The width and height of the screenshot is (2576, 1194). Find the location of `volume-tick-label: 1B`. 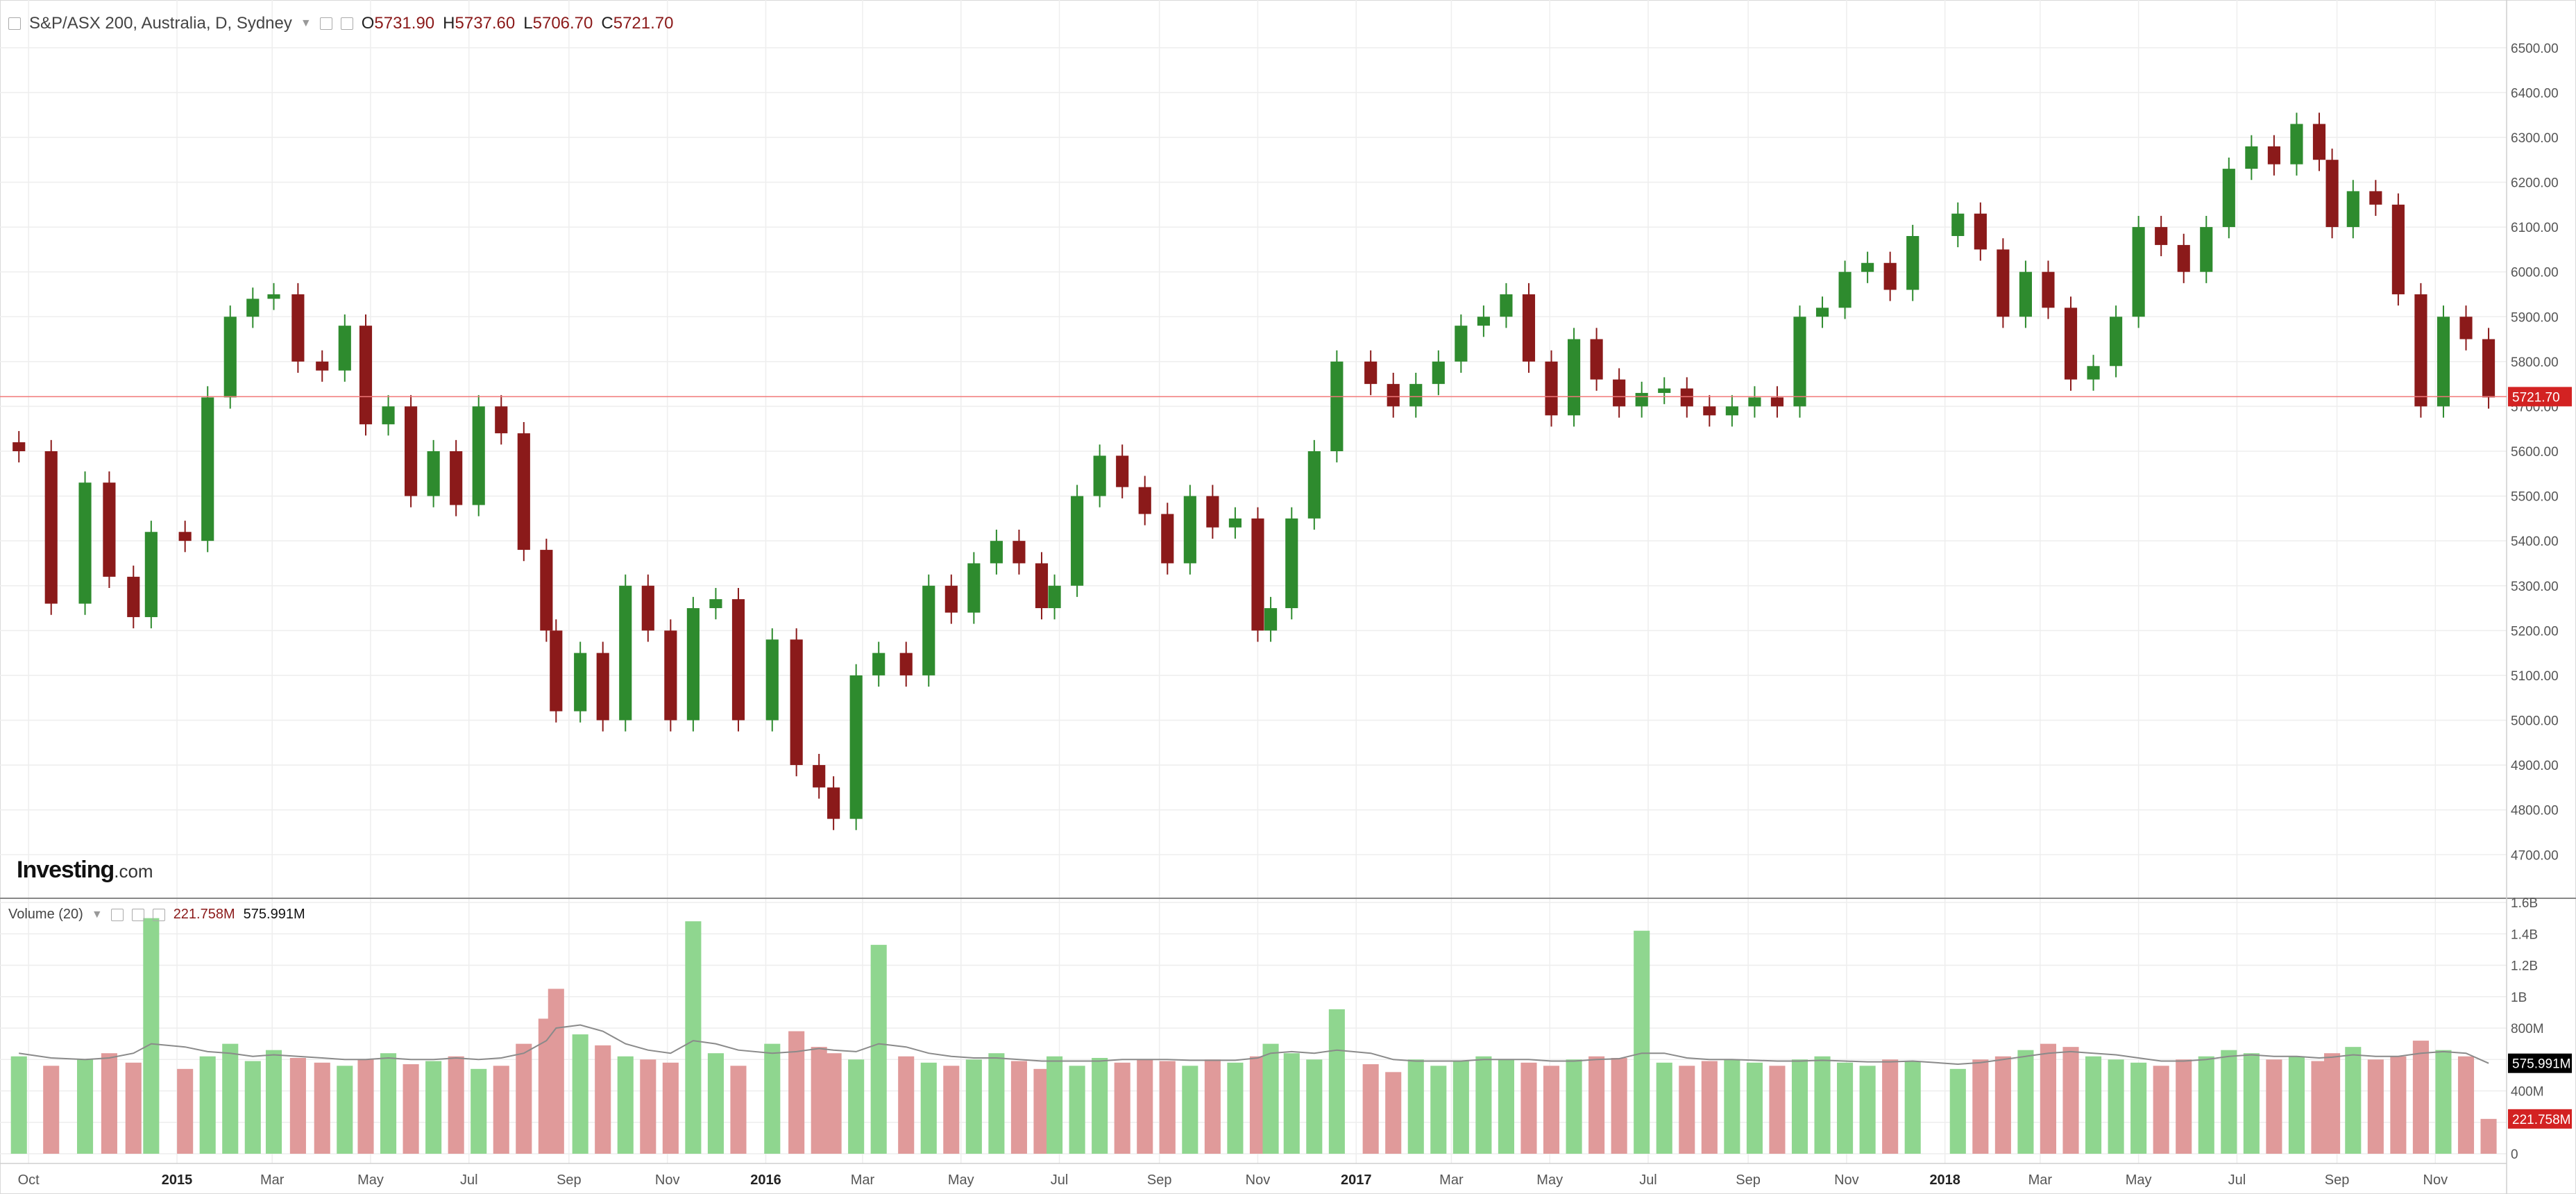

volume-tick-label: 1B is located at coordinates (2519, 998).